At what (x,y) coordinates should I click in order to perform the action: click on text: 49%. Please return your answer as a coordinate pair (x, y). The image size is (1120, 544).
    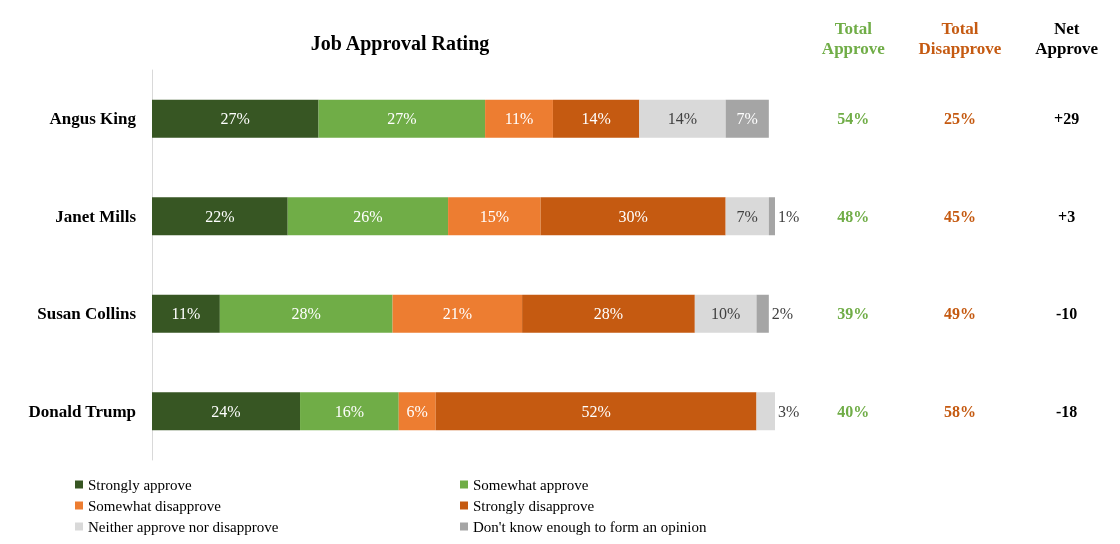
    Looking at the image, I should click on (960, 314).